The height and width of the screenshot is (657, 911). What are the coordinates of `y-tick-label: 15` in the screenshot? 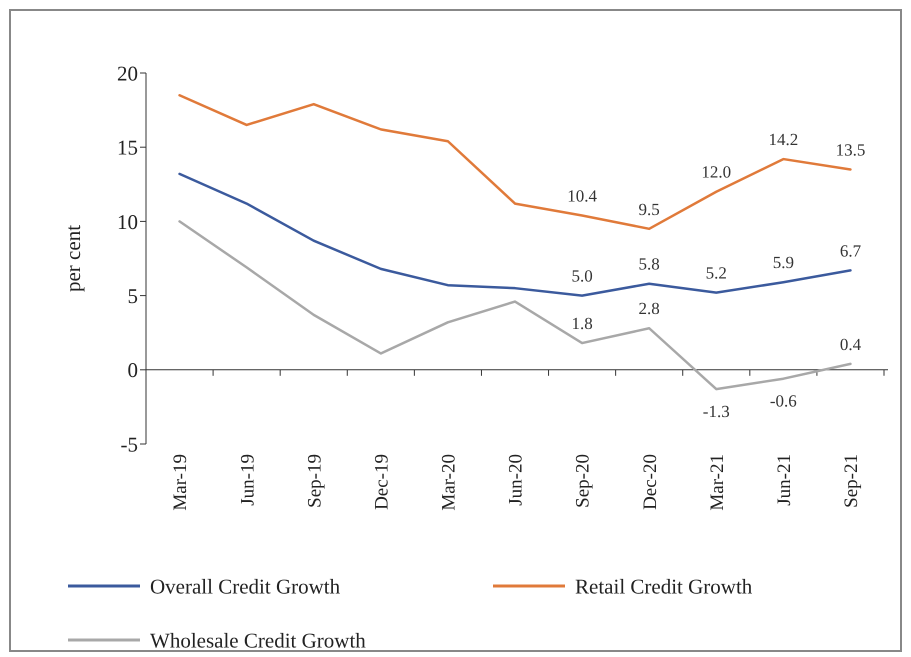 It's located at (127, 148).